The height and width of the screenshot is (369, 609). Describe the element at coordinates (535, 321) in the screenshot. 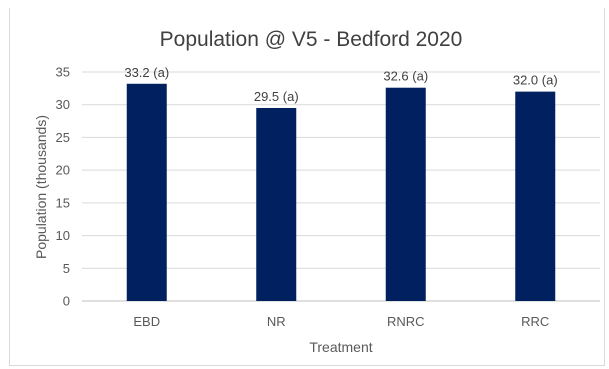

I see `x-tick-label: RRC` at that location.